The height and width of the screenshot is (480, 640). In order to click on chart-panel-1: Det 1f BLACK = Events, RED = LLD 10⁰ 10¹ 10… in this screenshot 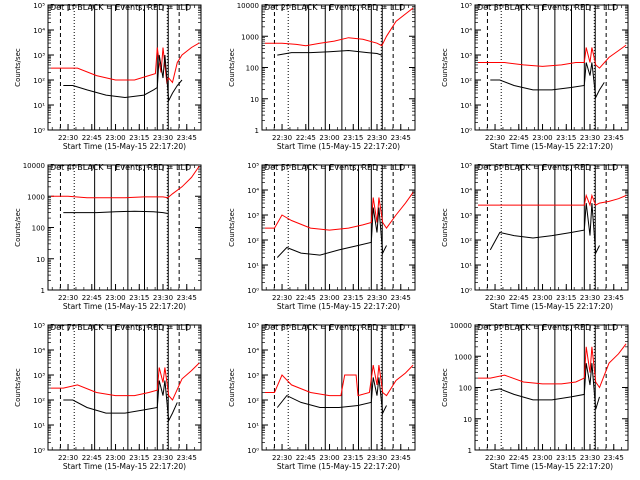, I will do `click(108, 76)`.